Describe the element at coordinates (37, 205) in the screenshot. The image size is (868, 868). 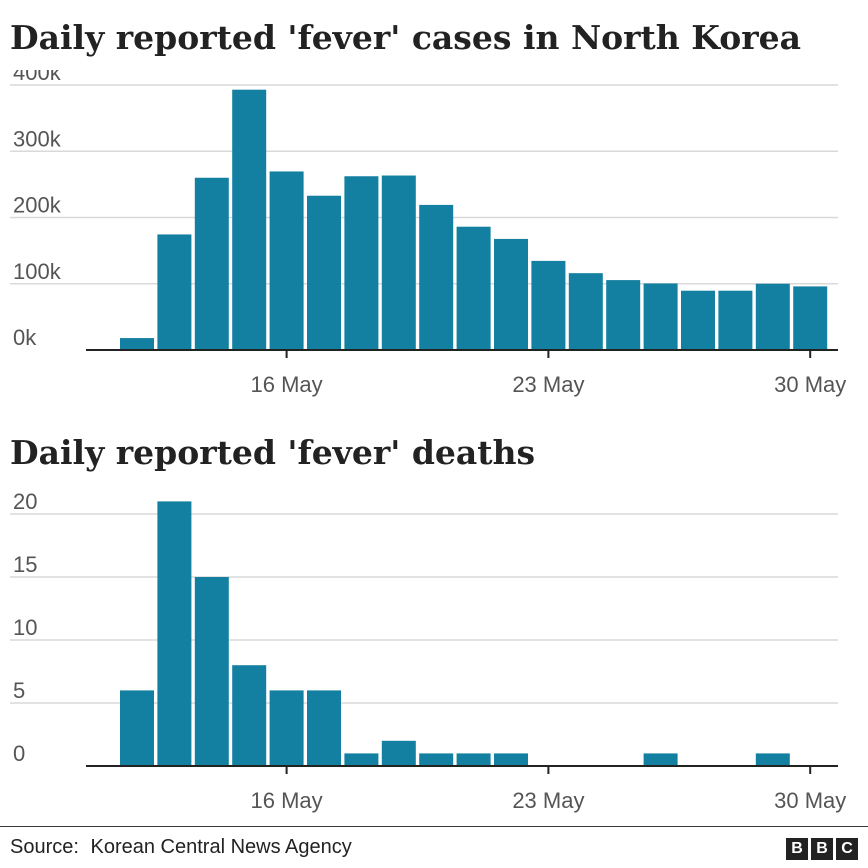
I see `cases-y-tick-label: 200k` at that location.